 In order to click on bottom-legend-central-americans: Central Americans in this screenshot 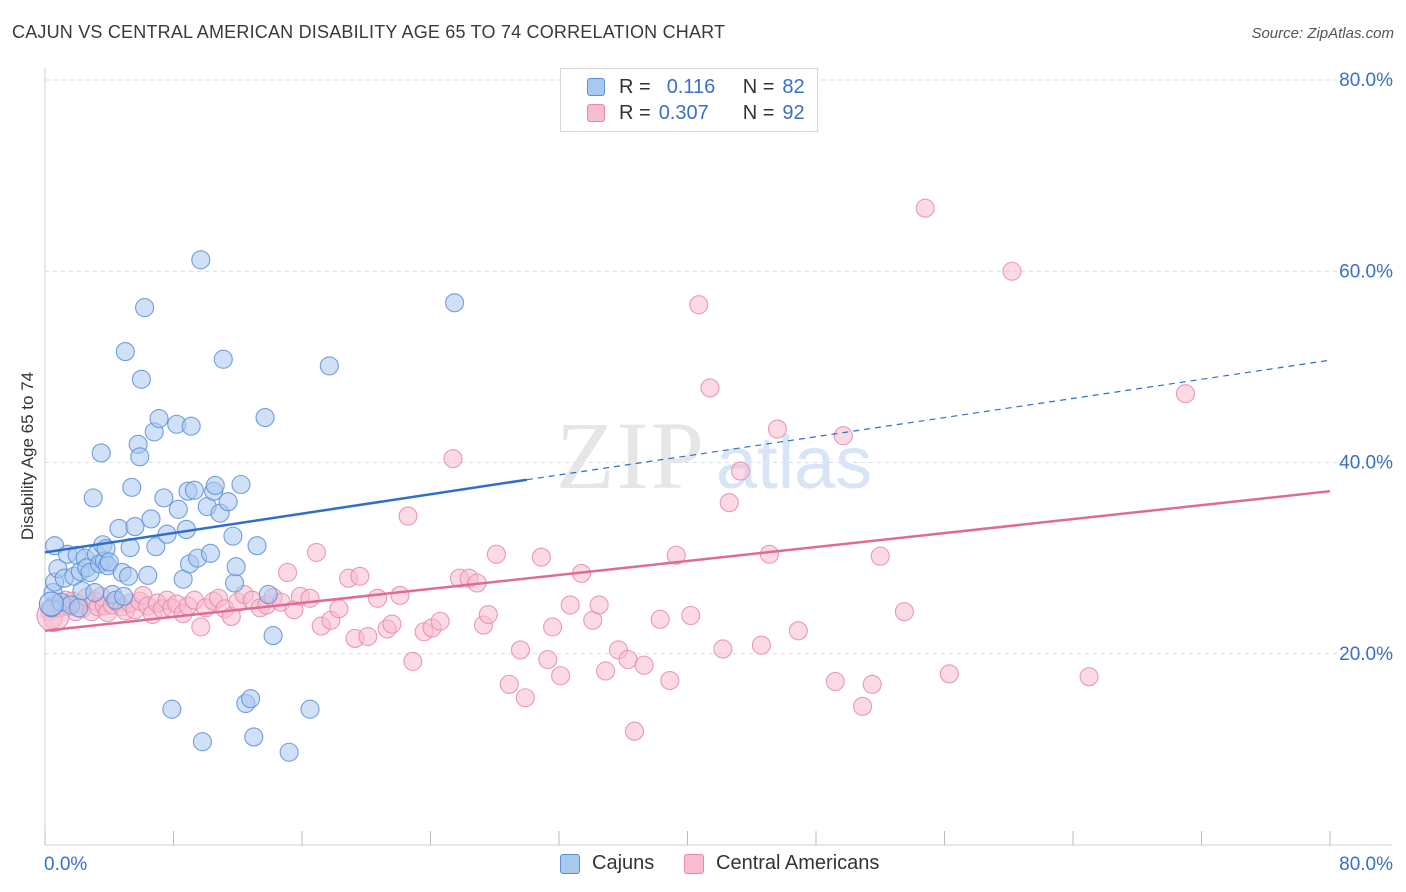, I will do `click(781, 863)`.